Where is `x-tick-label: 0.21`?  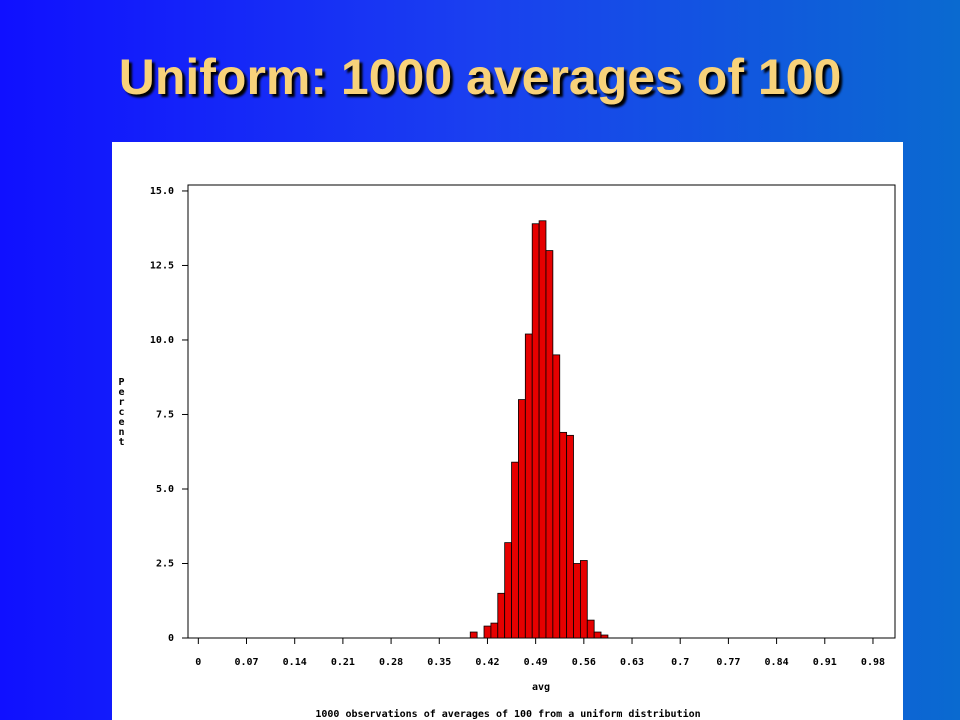
x-tick-label: 0.21 is located at coordinates (343, 662).